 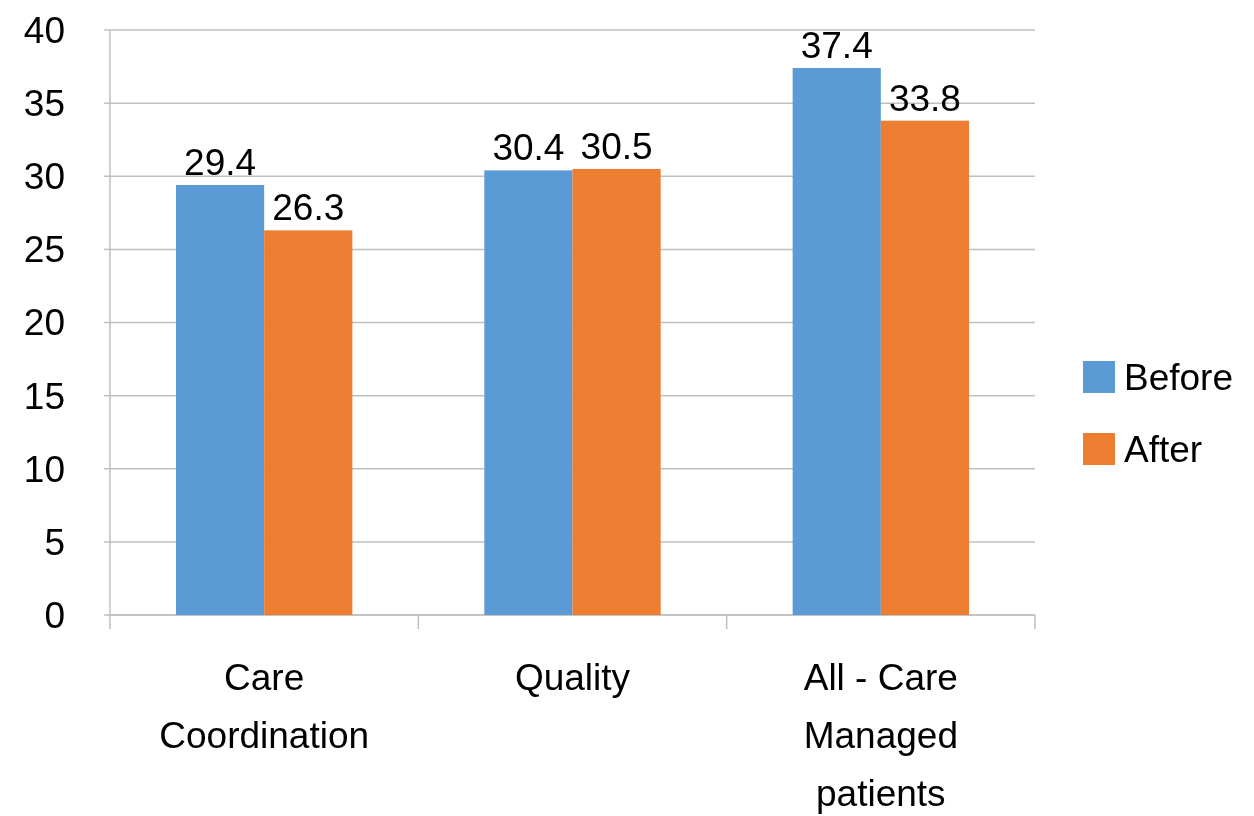 I want to click on y-tick-label: 25, so click(x=44, y=250).